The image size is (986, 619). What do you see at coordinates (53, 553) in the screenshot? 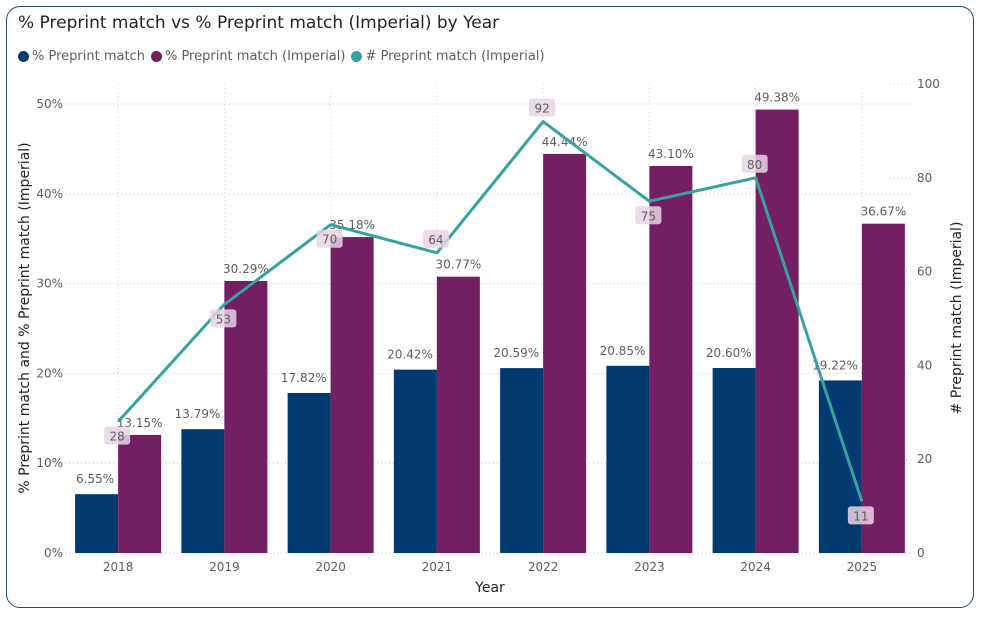
I see `y-tick-label: 0%` at bounding box center [53, 553].